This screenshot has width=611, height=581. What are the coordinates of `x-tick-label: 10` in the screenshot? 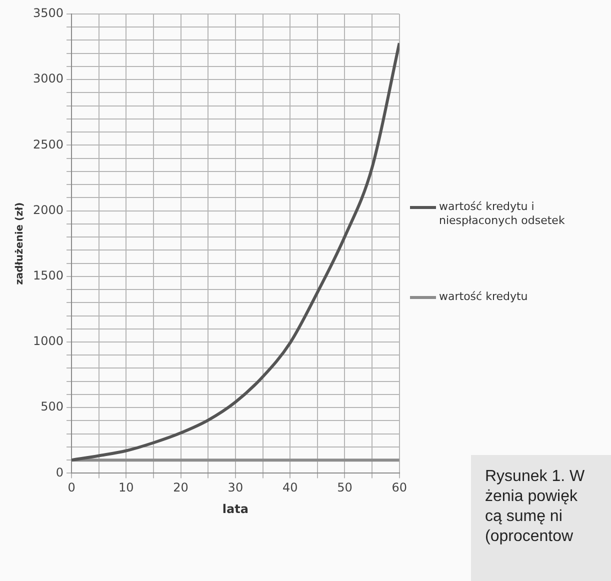 It's located at (126, 487).